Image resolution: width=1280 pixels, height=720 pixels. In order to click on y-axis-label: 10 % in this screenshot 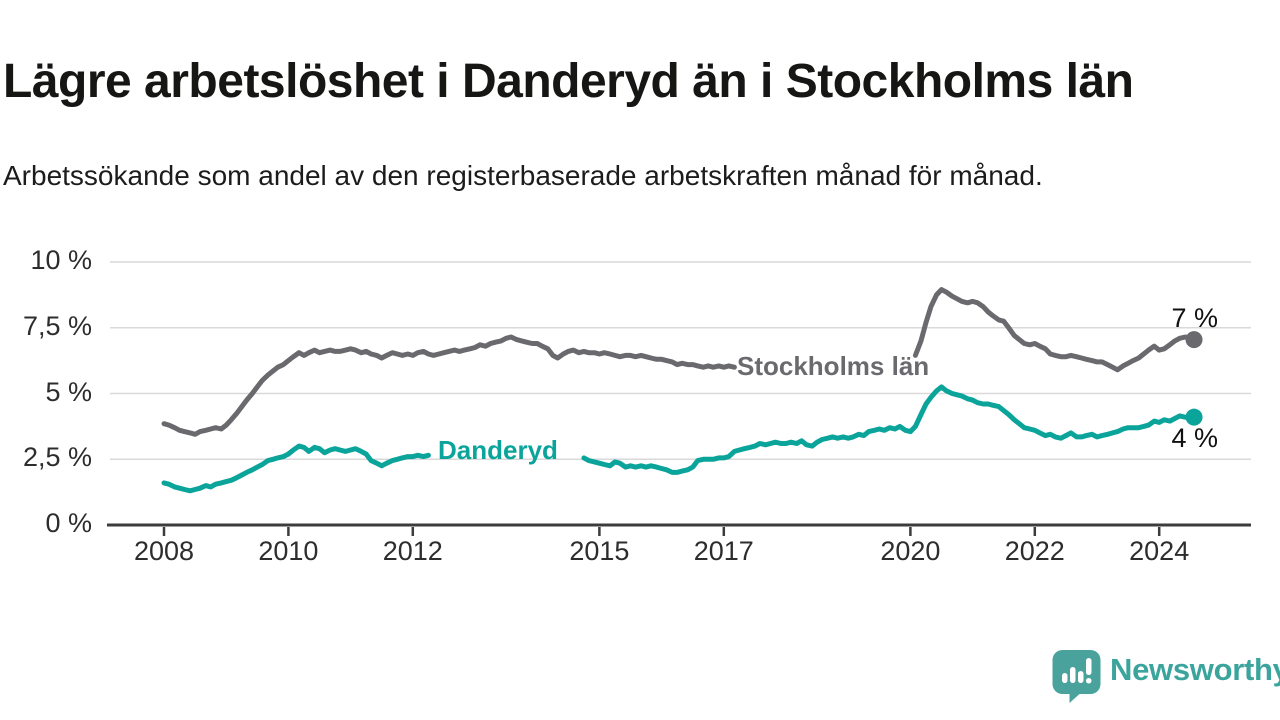, I will do `click(61, 260)`.